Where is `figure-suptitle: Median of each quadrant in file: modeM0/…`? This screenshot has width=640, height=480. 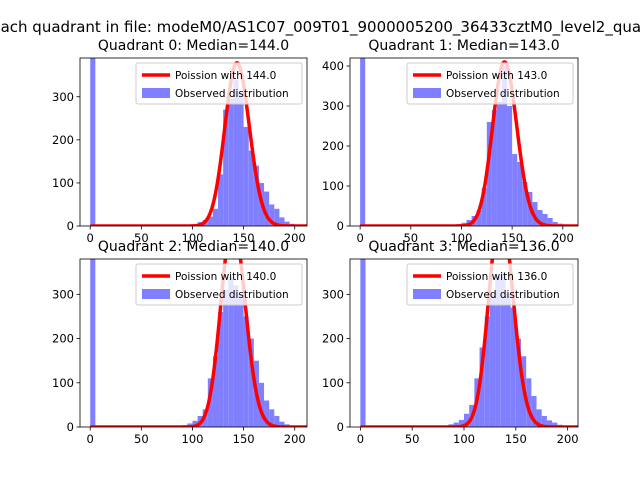 figure-suptitle: Median of each quadrant in file: modeM0/… is located at coordinates (320, 27).